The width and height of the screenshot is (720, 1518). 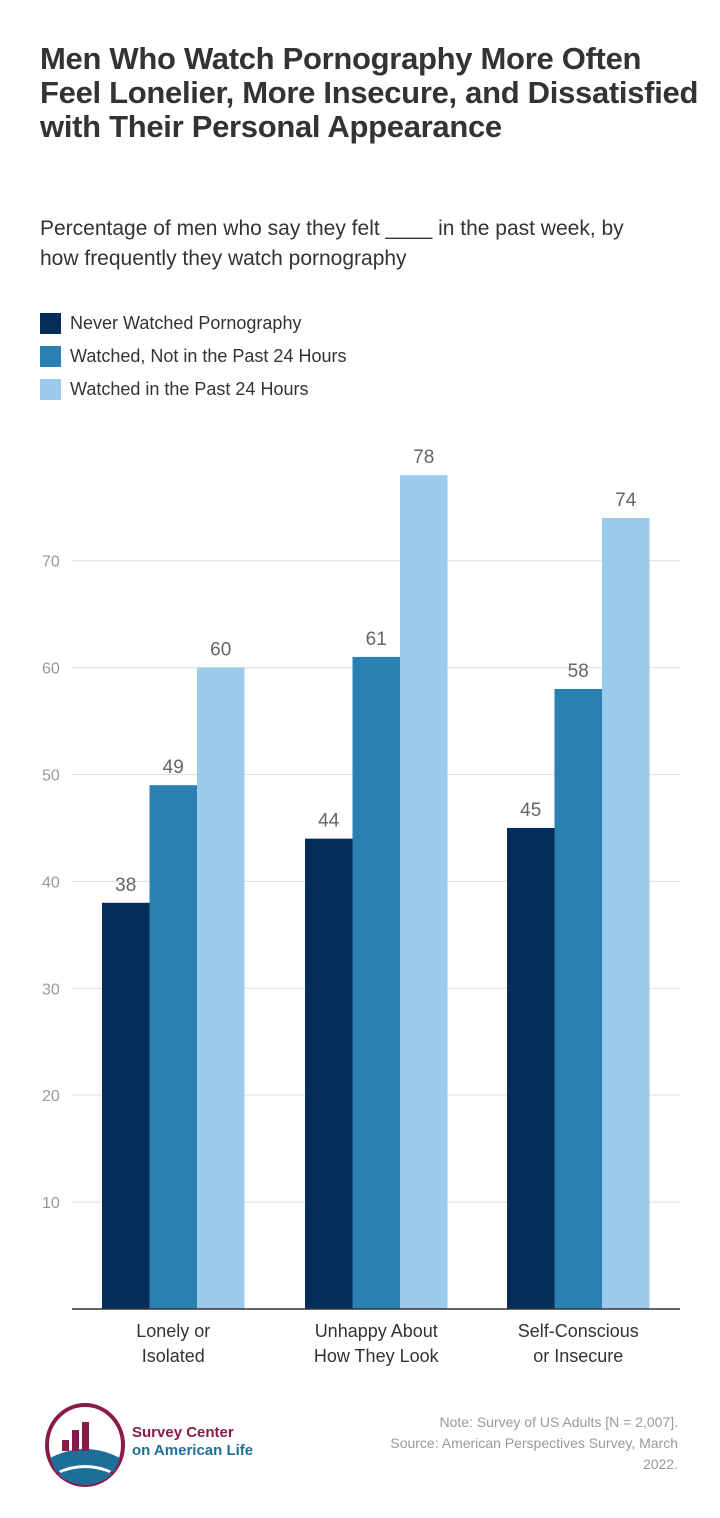 I want to click on y-tick-label: 20, so click(x=51, y=1096).